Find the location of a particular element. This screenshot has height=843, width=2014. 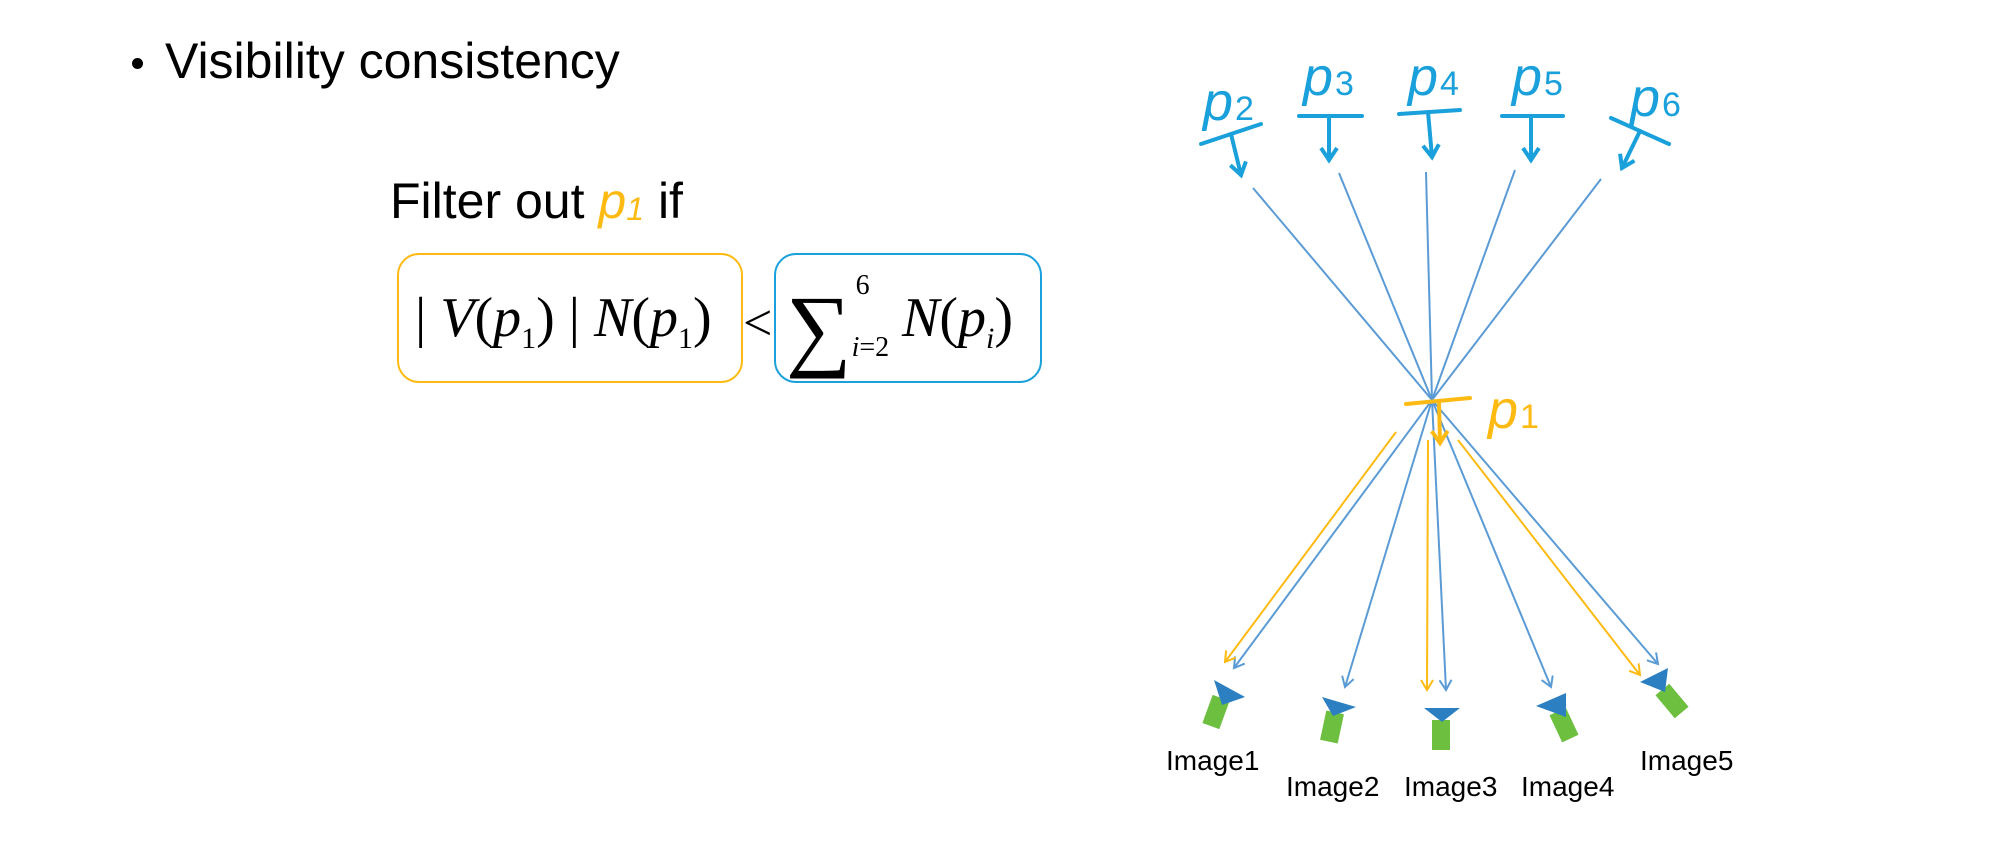

ray-p4 is located at coordinates (1429, 286).